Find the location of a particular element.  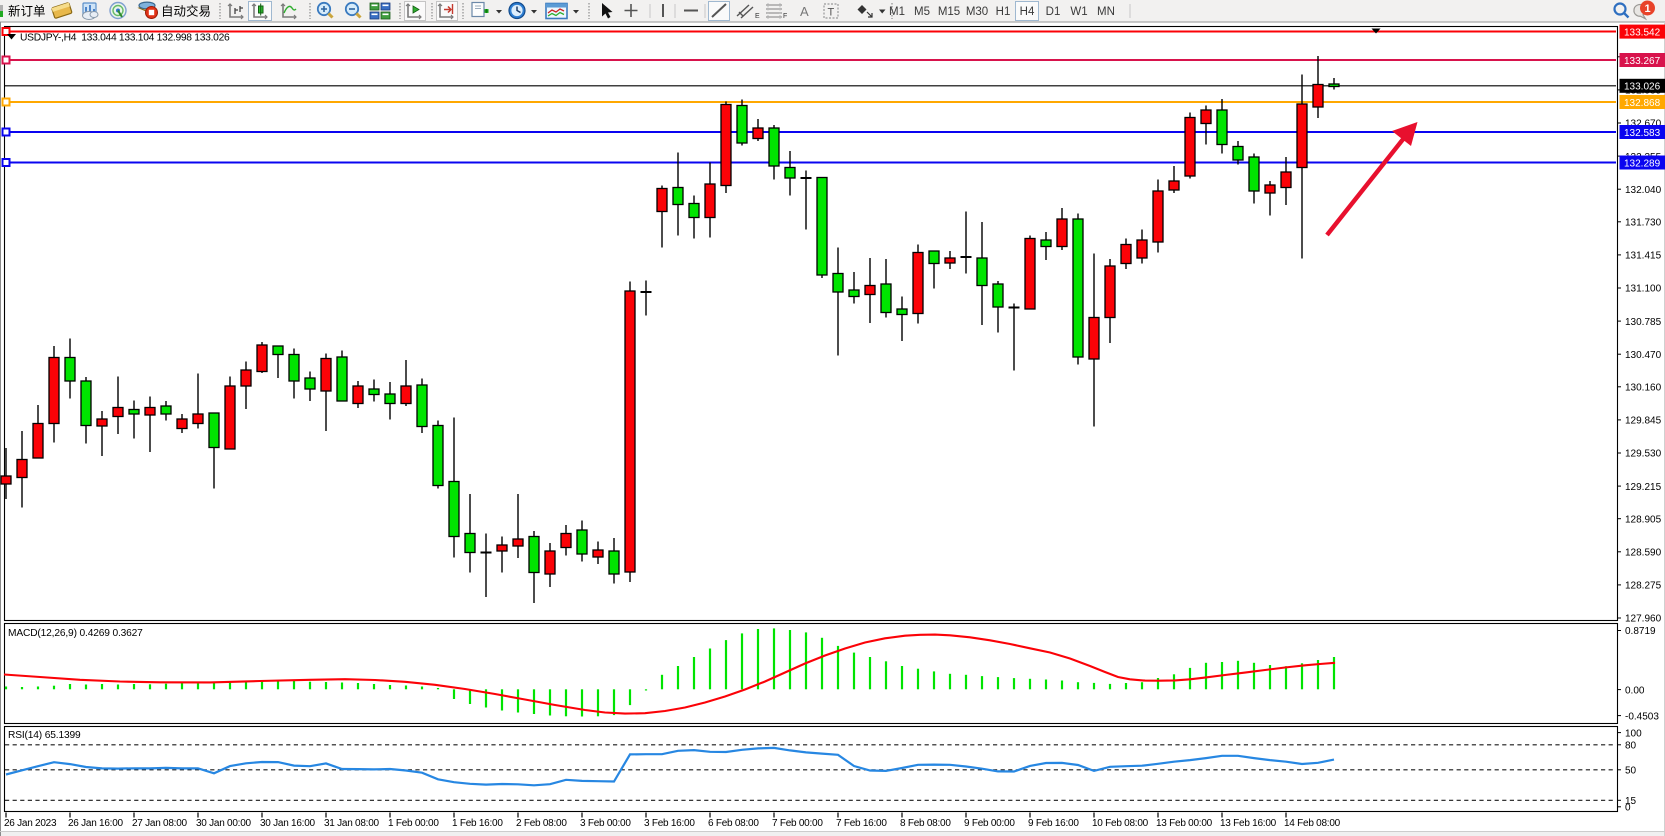

svg-text: 131.415 is located at coordinates (1643, 256).